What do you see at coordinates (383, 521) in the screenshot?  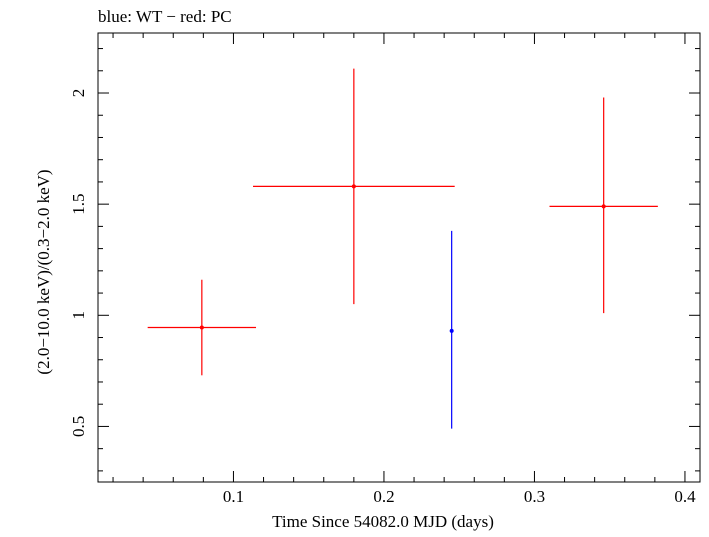 I see `x-axis-label: Time Since 54082.0 MJD (days)` at bounding box center [383, 521].